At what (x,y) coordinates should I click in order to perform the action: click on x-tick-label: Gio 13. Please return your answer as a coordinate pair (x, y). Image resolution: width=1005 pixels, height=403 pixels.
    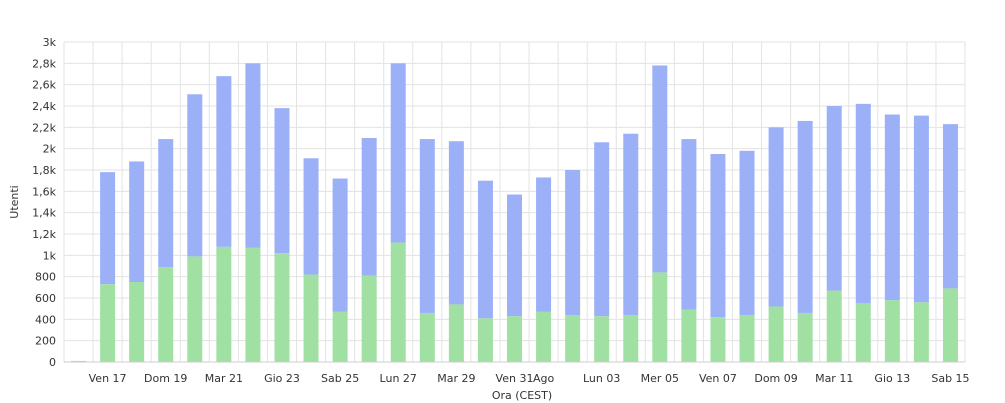
    Looking at the image, I should click on (892, 378).